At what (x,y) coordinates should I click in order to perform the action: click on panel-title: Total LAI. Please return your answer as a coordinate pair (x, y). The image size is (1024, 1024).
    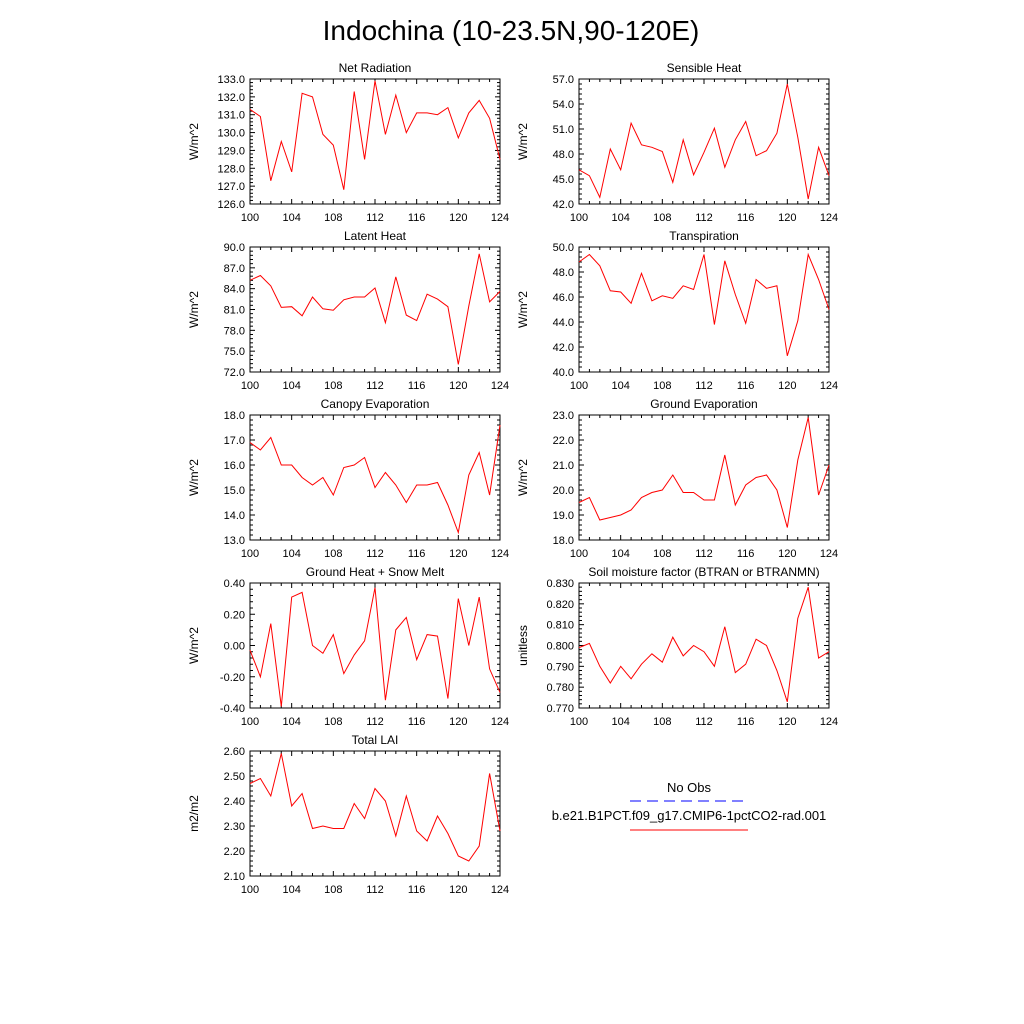
    Looking at the image, I should click on (375, 740).